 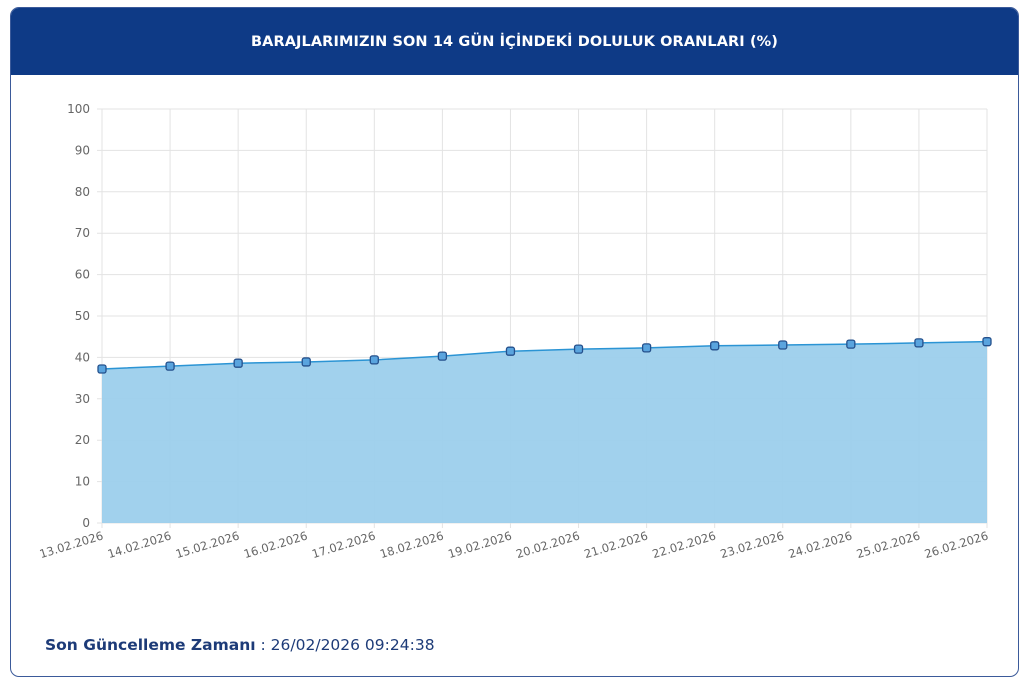 I want to click on x-tick-label: 15.02.2026, so click(x=207, y=544).